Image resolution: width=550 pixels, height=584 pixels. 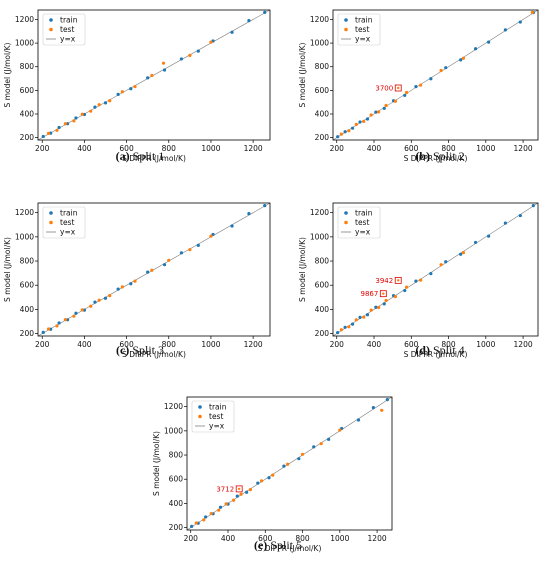 What do you see at coordinates (123, 156) in the screenshot?
I see `caption-letter: (a)` at bounding box center [123, 156].